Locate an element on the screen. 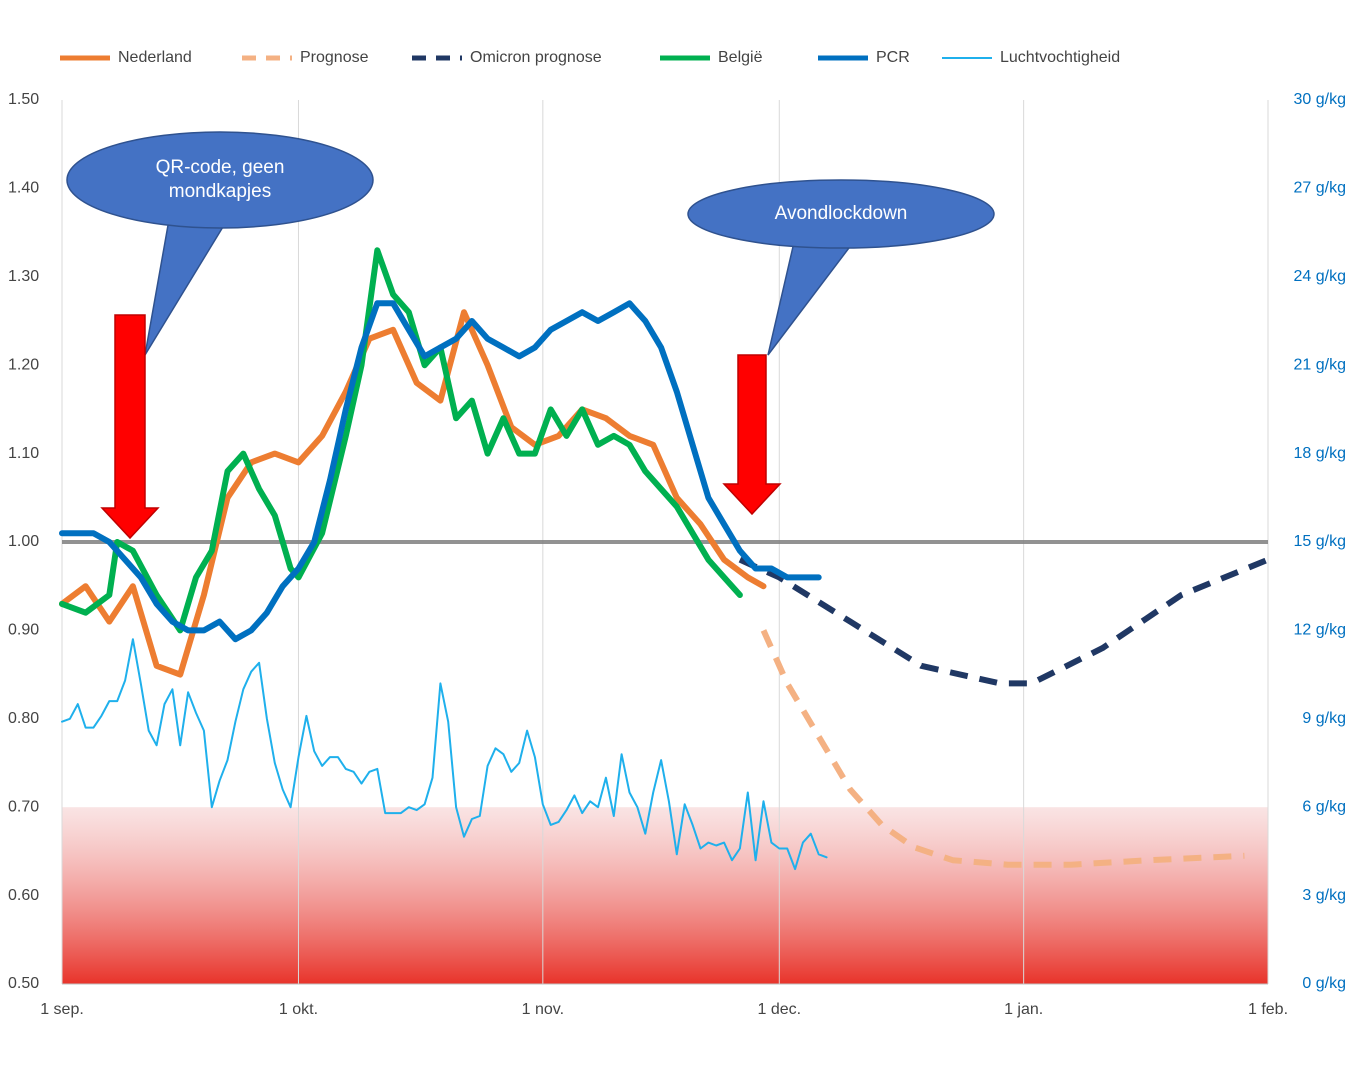  y-tick-label: 1.50 is located at coordinates (23, 99).